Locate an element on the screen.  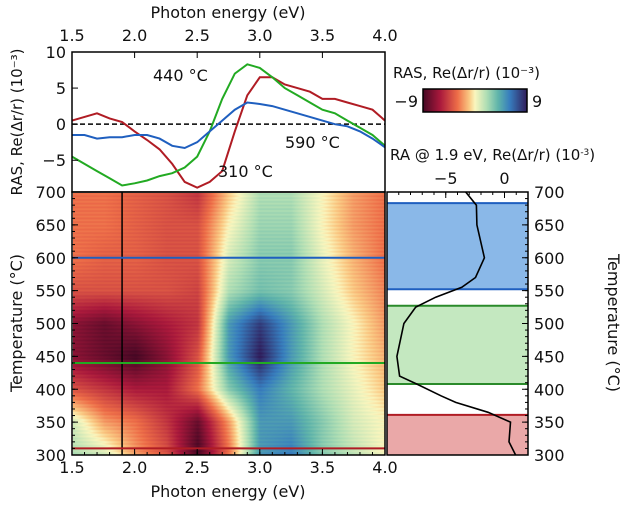
top-x-tick-label: 1.5 is located at coordinates (71, 35).